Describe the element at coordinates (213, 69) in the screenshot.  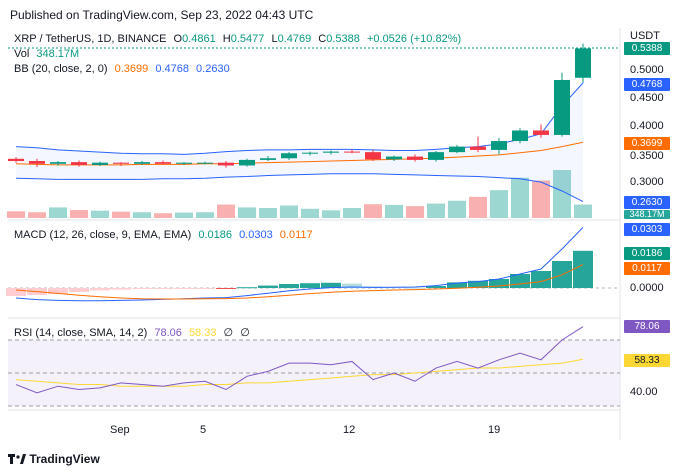
I see `bb-lower-value: 0.2630` at that location.